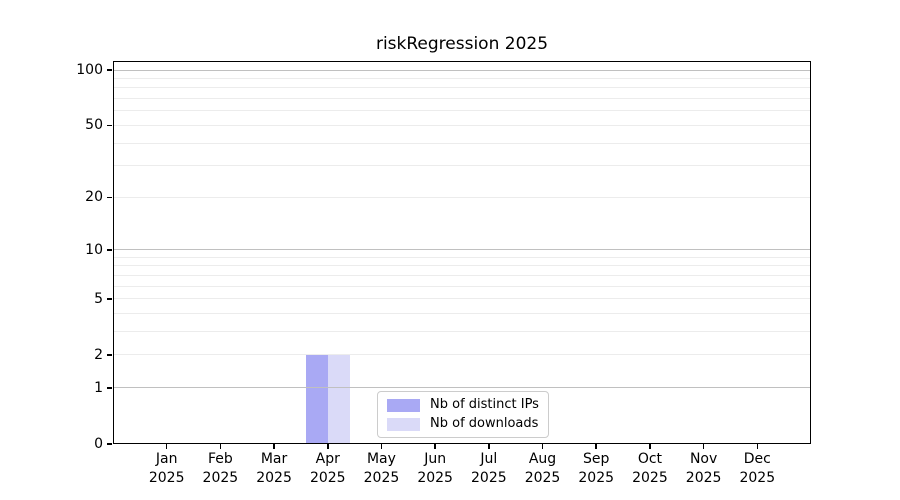  Describe the element at coordinates (703, 459) in the screenshot. I see `x-tick-month: Nov` at that location.